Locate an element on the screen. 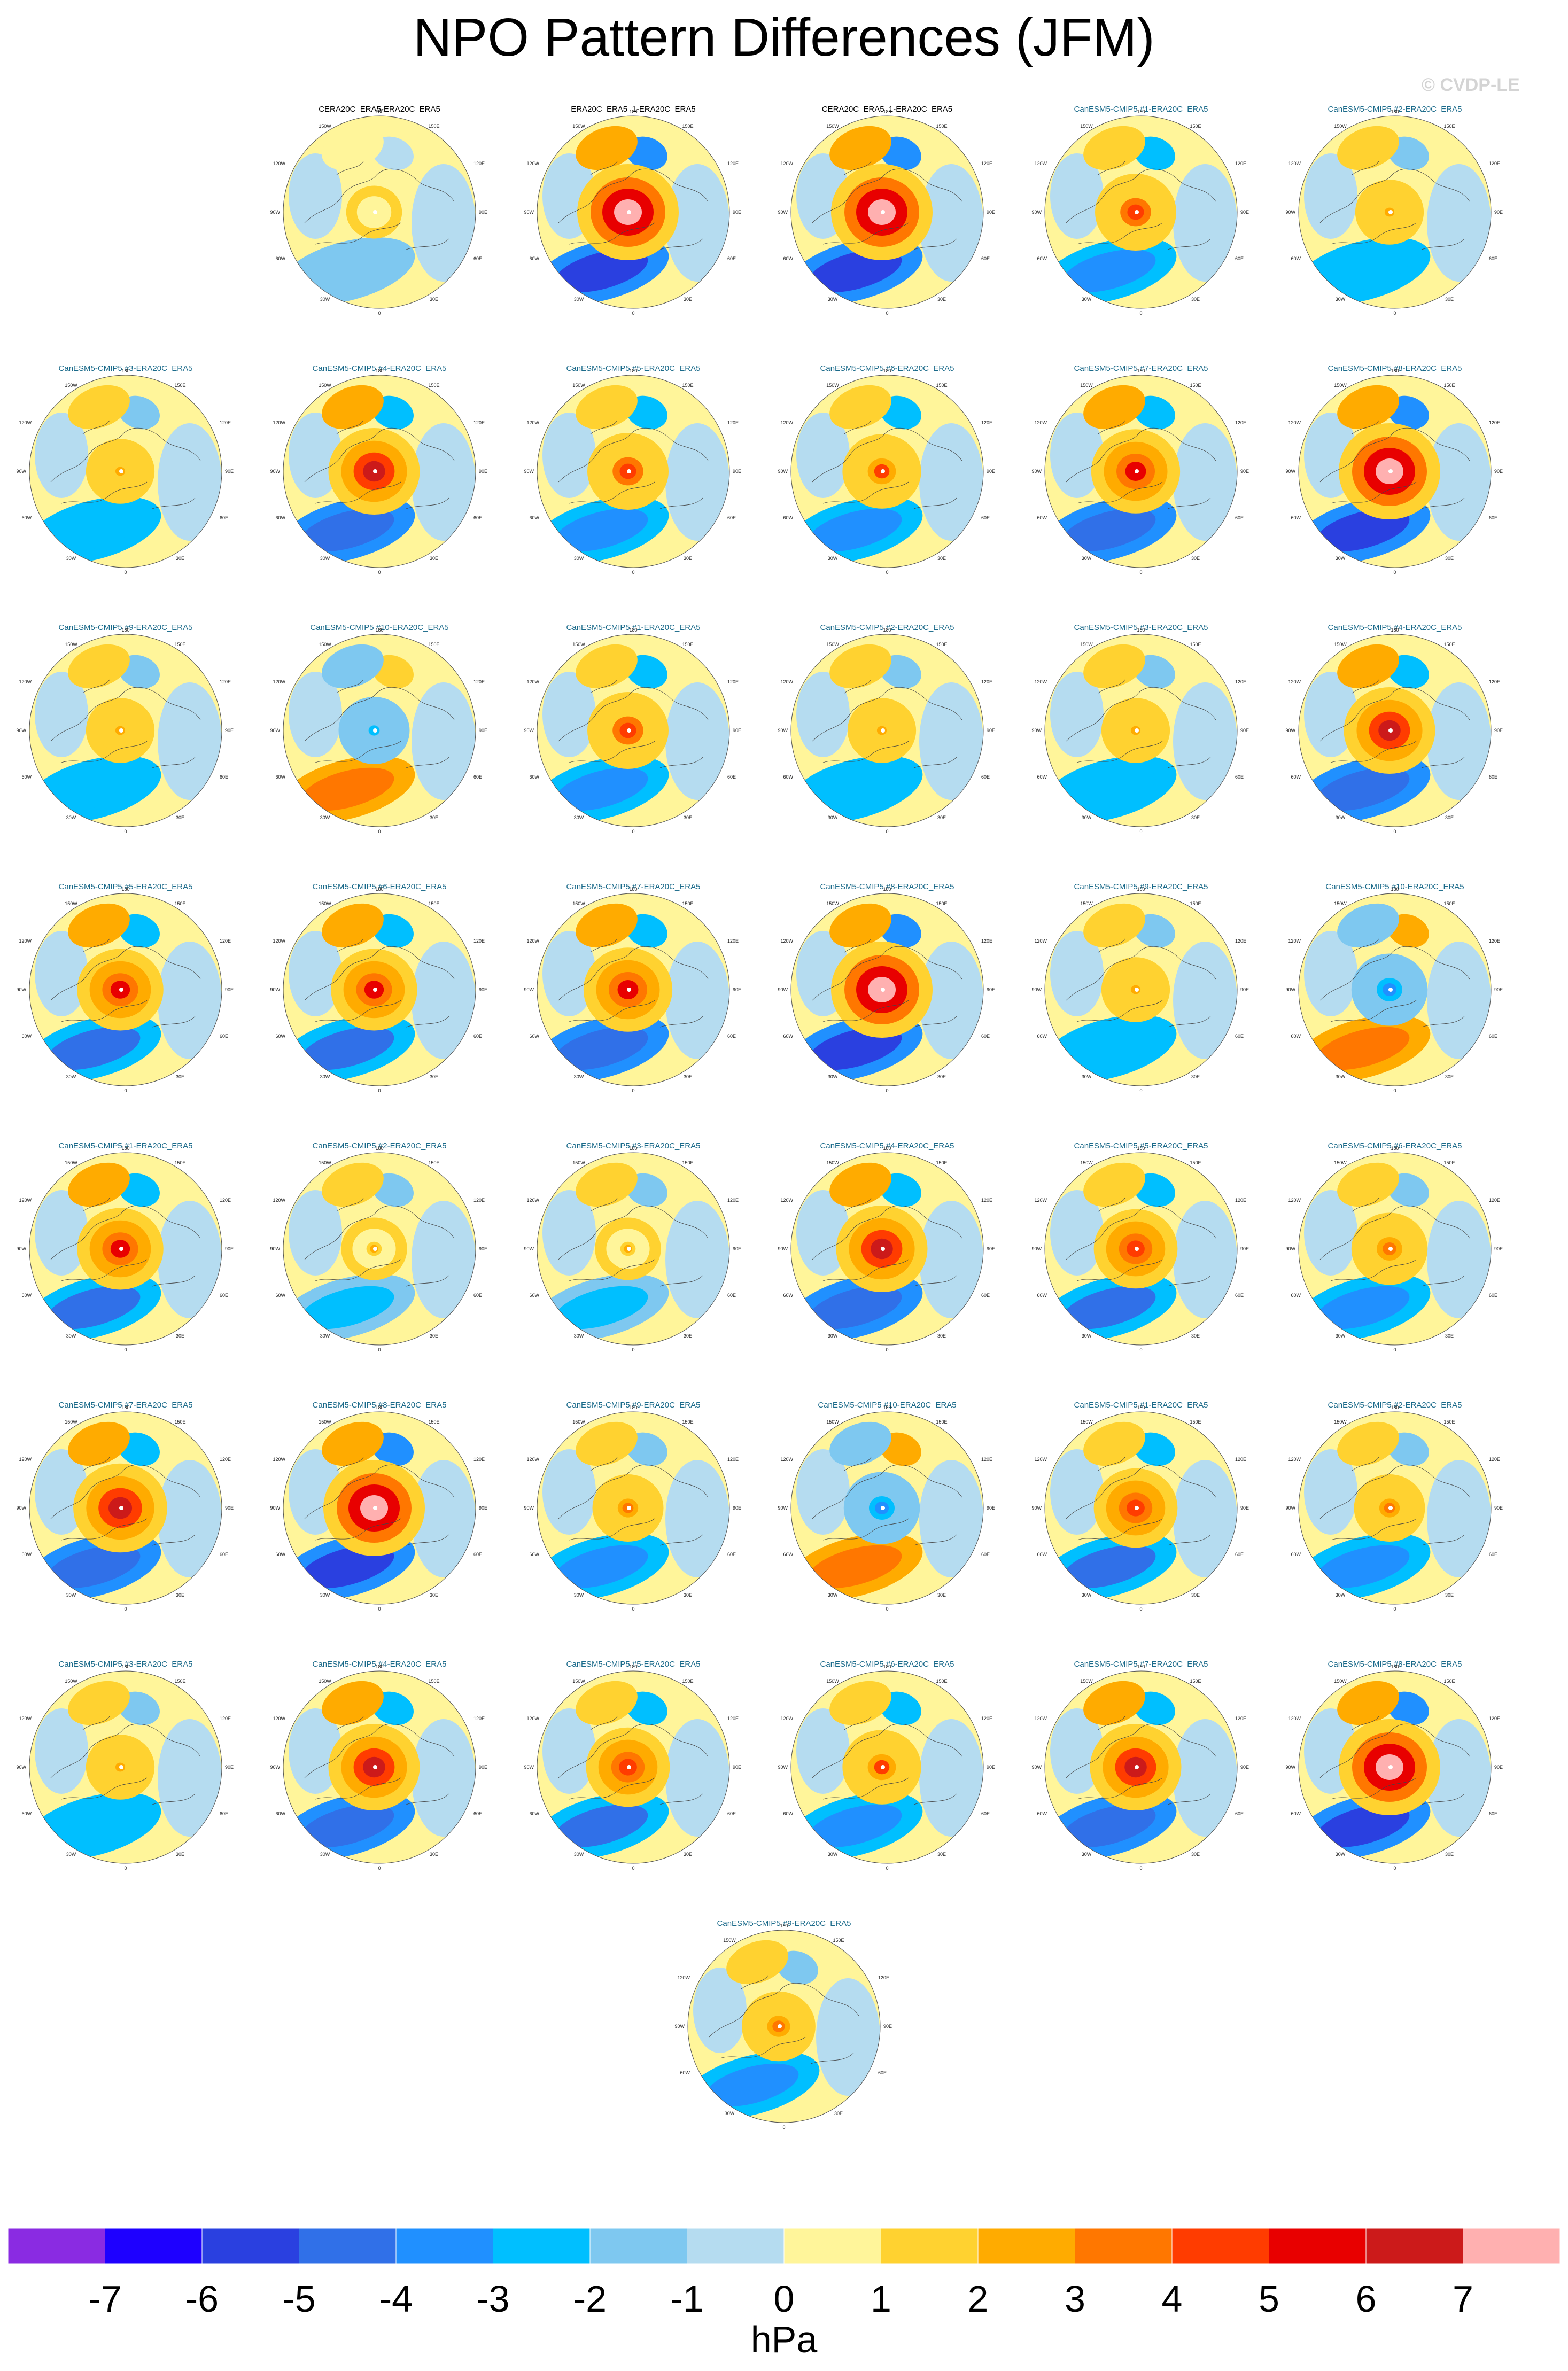 Image resolution: width=1568 pixels, height=2371 pixels. colorbar-tick-label: 6 is located at coordinates (1366, 2299).